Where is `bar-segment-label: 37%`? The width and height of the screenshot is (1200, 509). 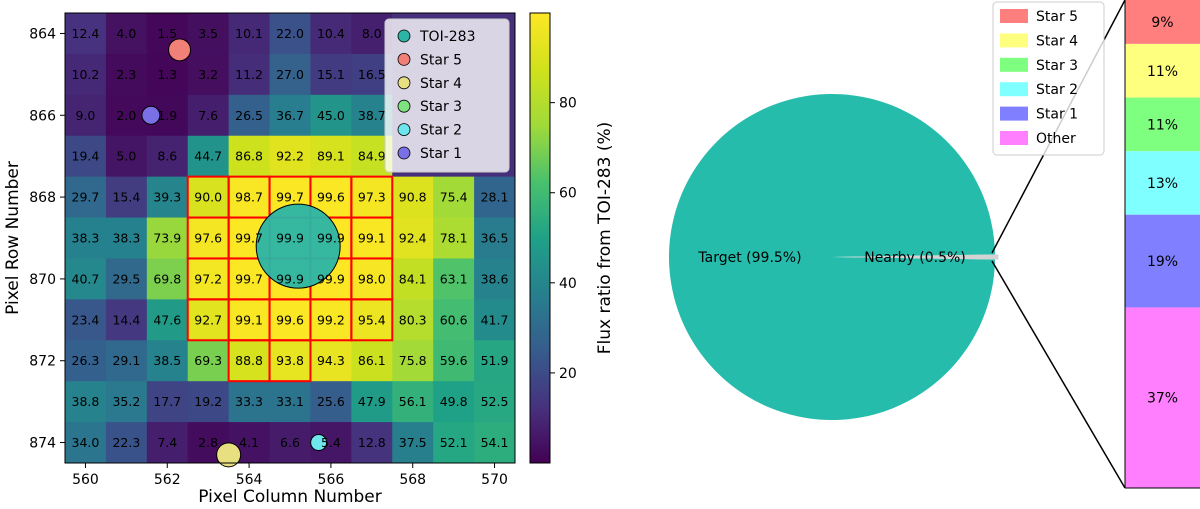 bar-segment-label: 37% is located at coordinates (1162, 399).